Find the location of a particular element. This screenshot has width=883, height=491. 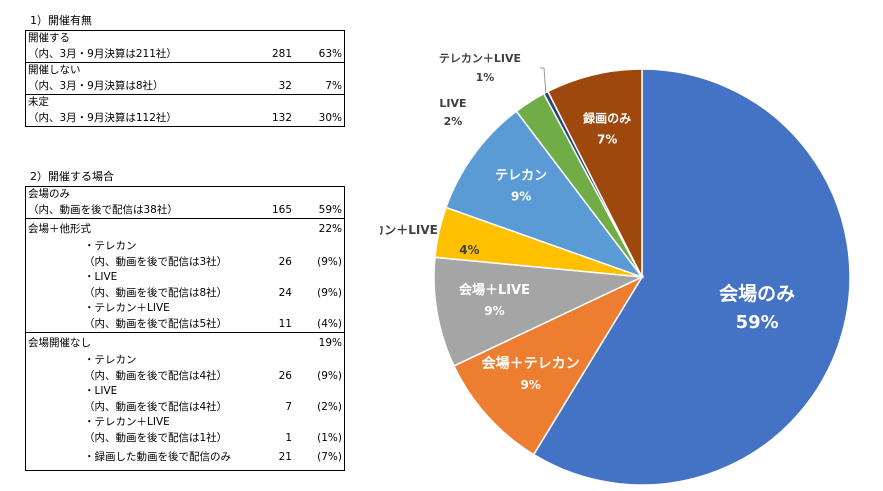

table-subrow-count: 7 is located at coordinates (288, 406).